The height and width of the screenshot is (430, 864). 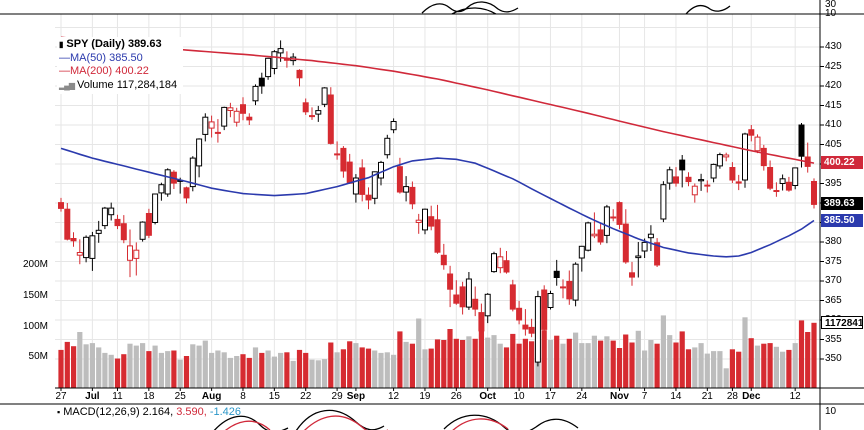 I want to click on x-axis-label: 12, so click(x=795, y=396).